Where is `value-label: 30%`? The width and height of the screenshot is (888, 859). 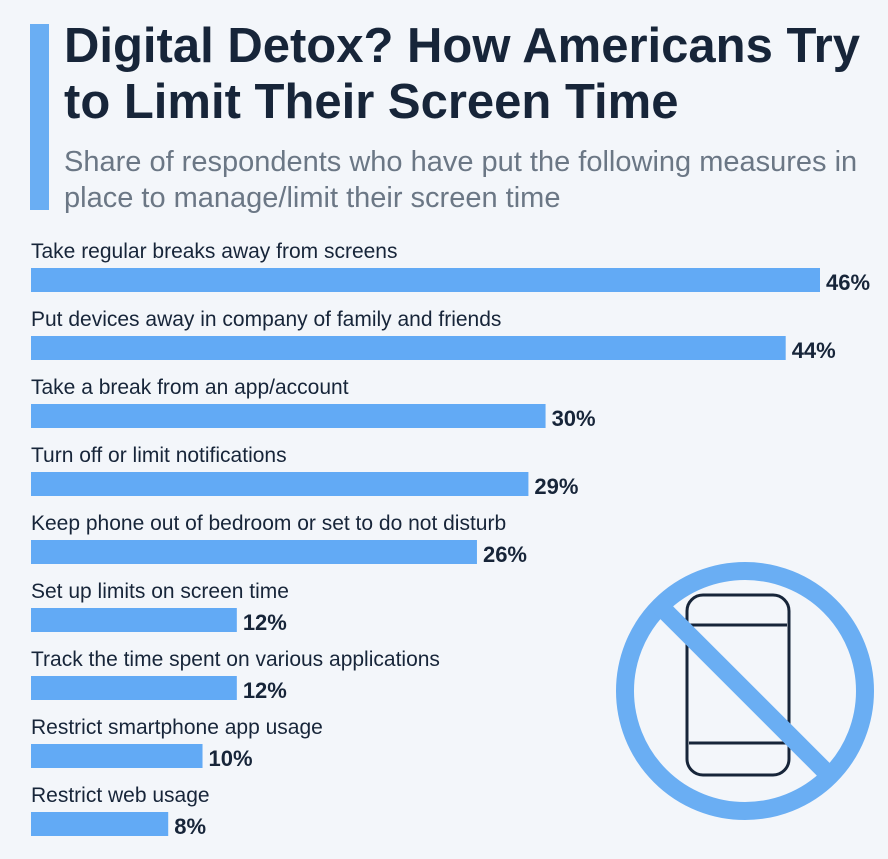
value-label: 30% is located at coordinates (574, 418).